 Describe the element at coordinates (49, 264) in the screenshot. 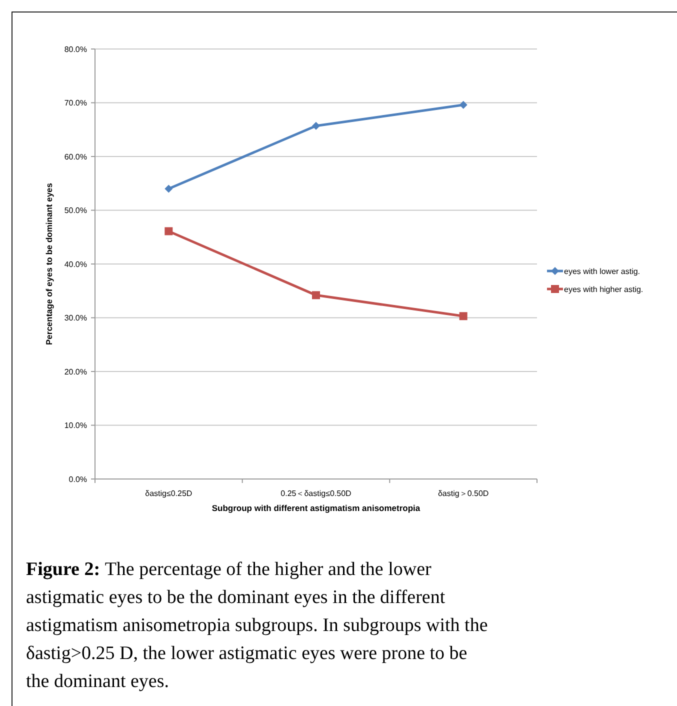

I see `y-axis-title: Percentage of eyes to be dominant eyes` at that location.